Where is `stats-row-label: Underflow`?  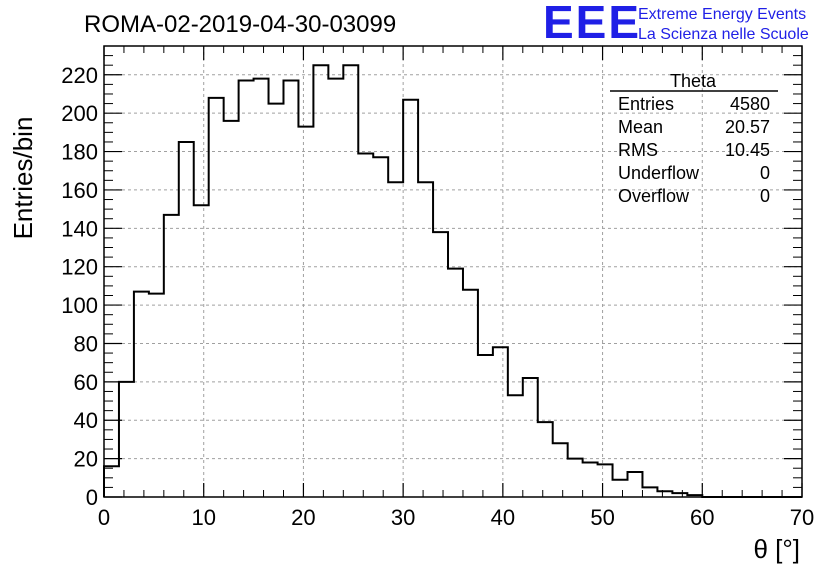 stats-row-label: Underflow is located at coordinates (659, 173).